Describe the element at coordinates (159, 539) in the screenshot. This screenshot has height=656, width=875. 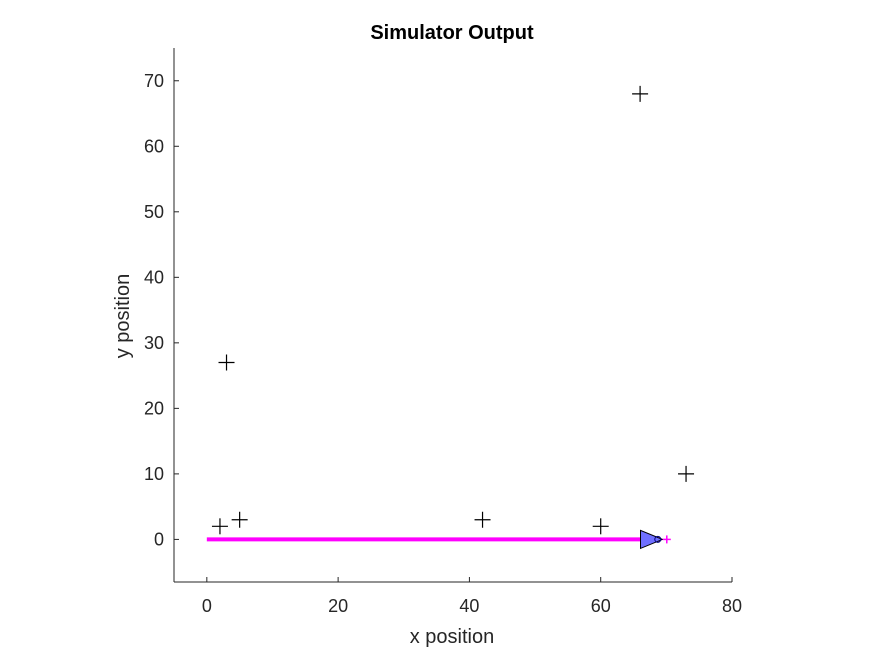
I see `y-tick-label: 0` at that location.